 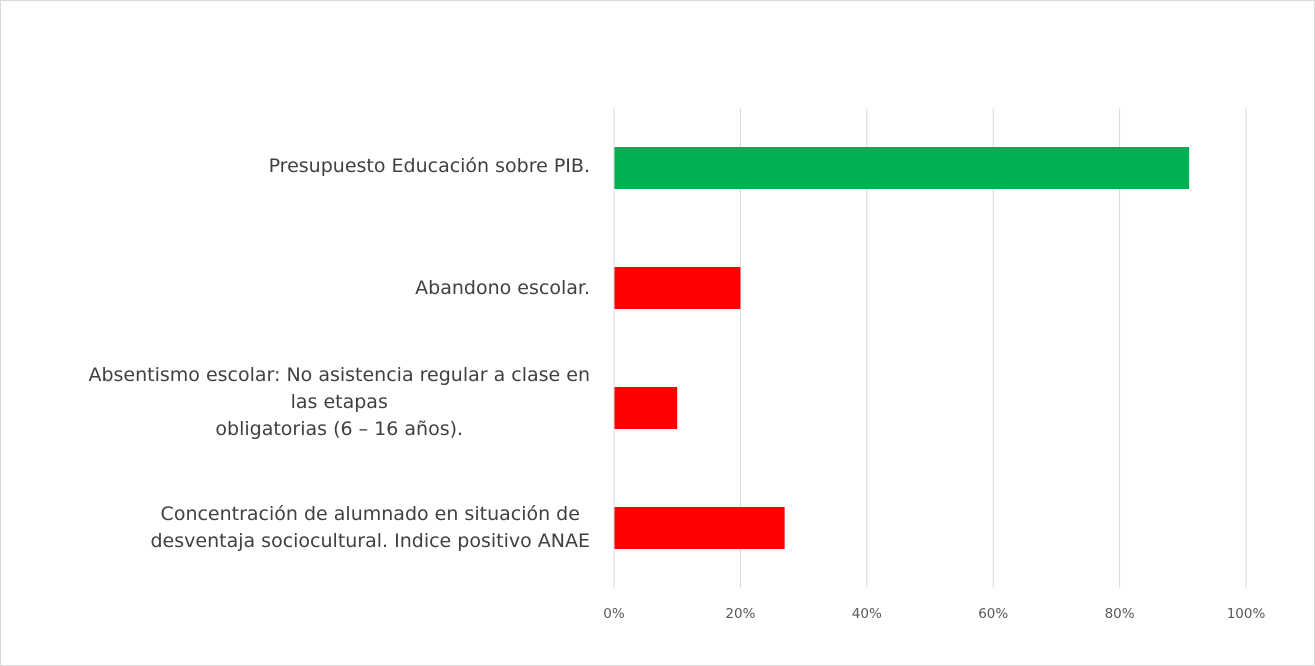 I want to click on category-label-line: Presupuesto Educación sobre PIB., so click(x=429, y=165).